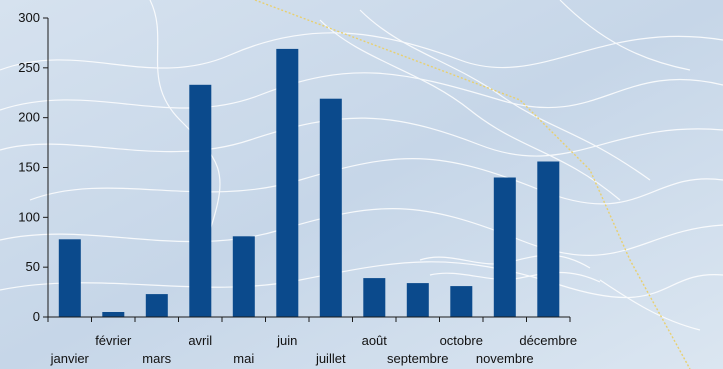  I want to click on x-tick-label: septembre, so click(417, 358).